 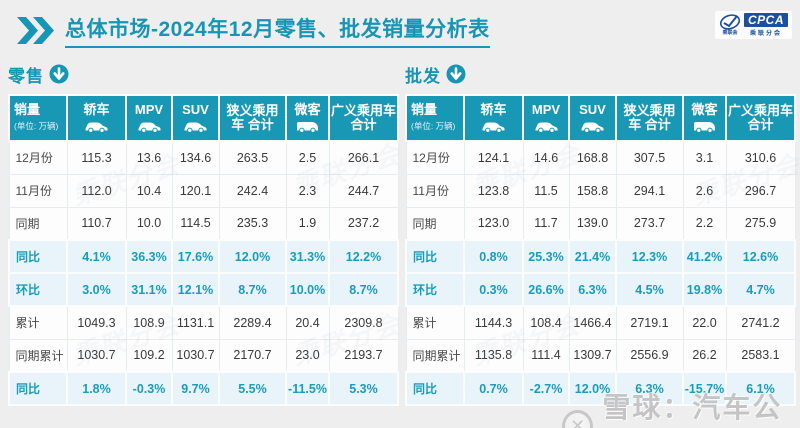 I want to click on row-label: 同期累计, so click(x=38, y=355).